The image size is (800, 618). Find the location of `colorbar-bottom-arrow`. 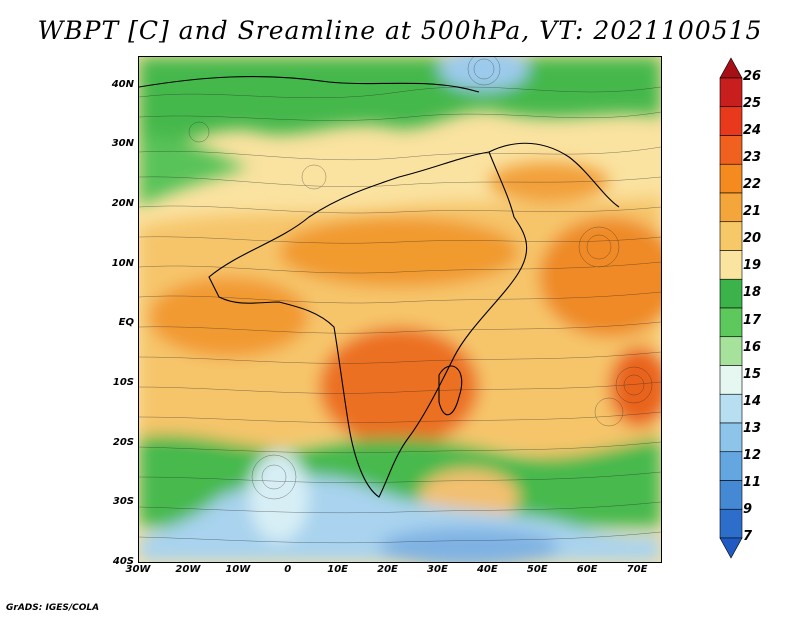

colorbar-bottom-arrow is located at coordinates (731, 548).